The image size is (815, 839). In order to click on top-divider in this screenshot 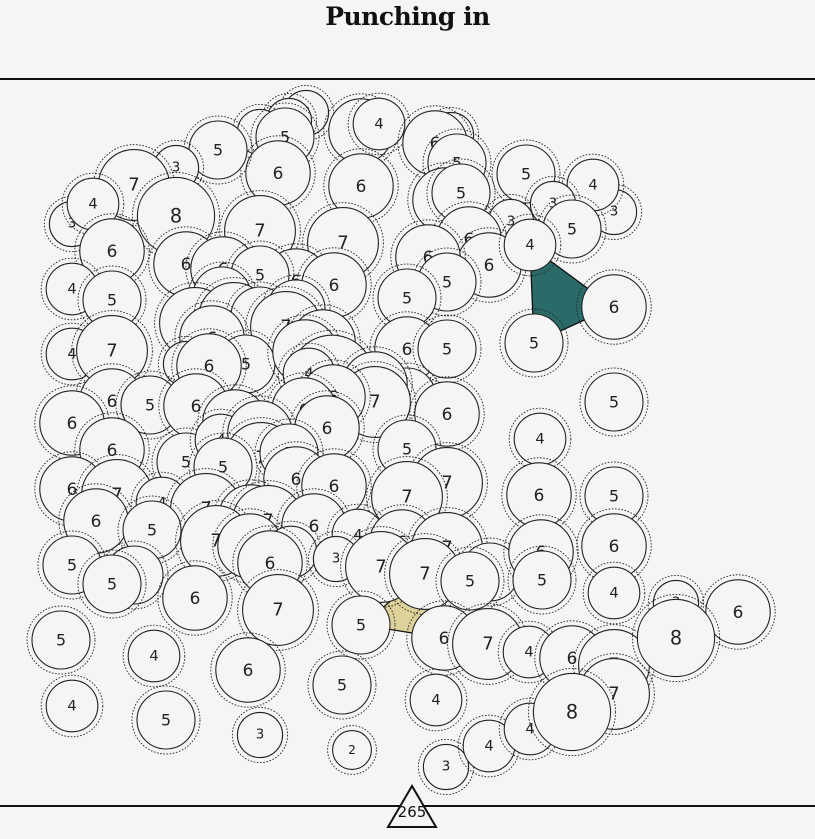, I will do `click(407, 79)`.